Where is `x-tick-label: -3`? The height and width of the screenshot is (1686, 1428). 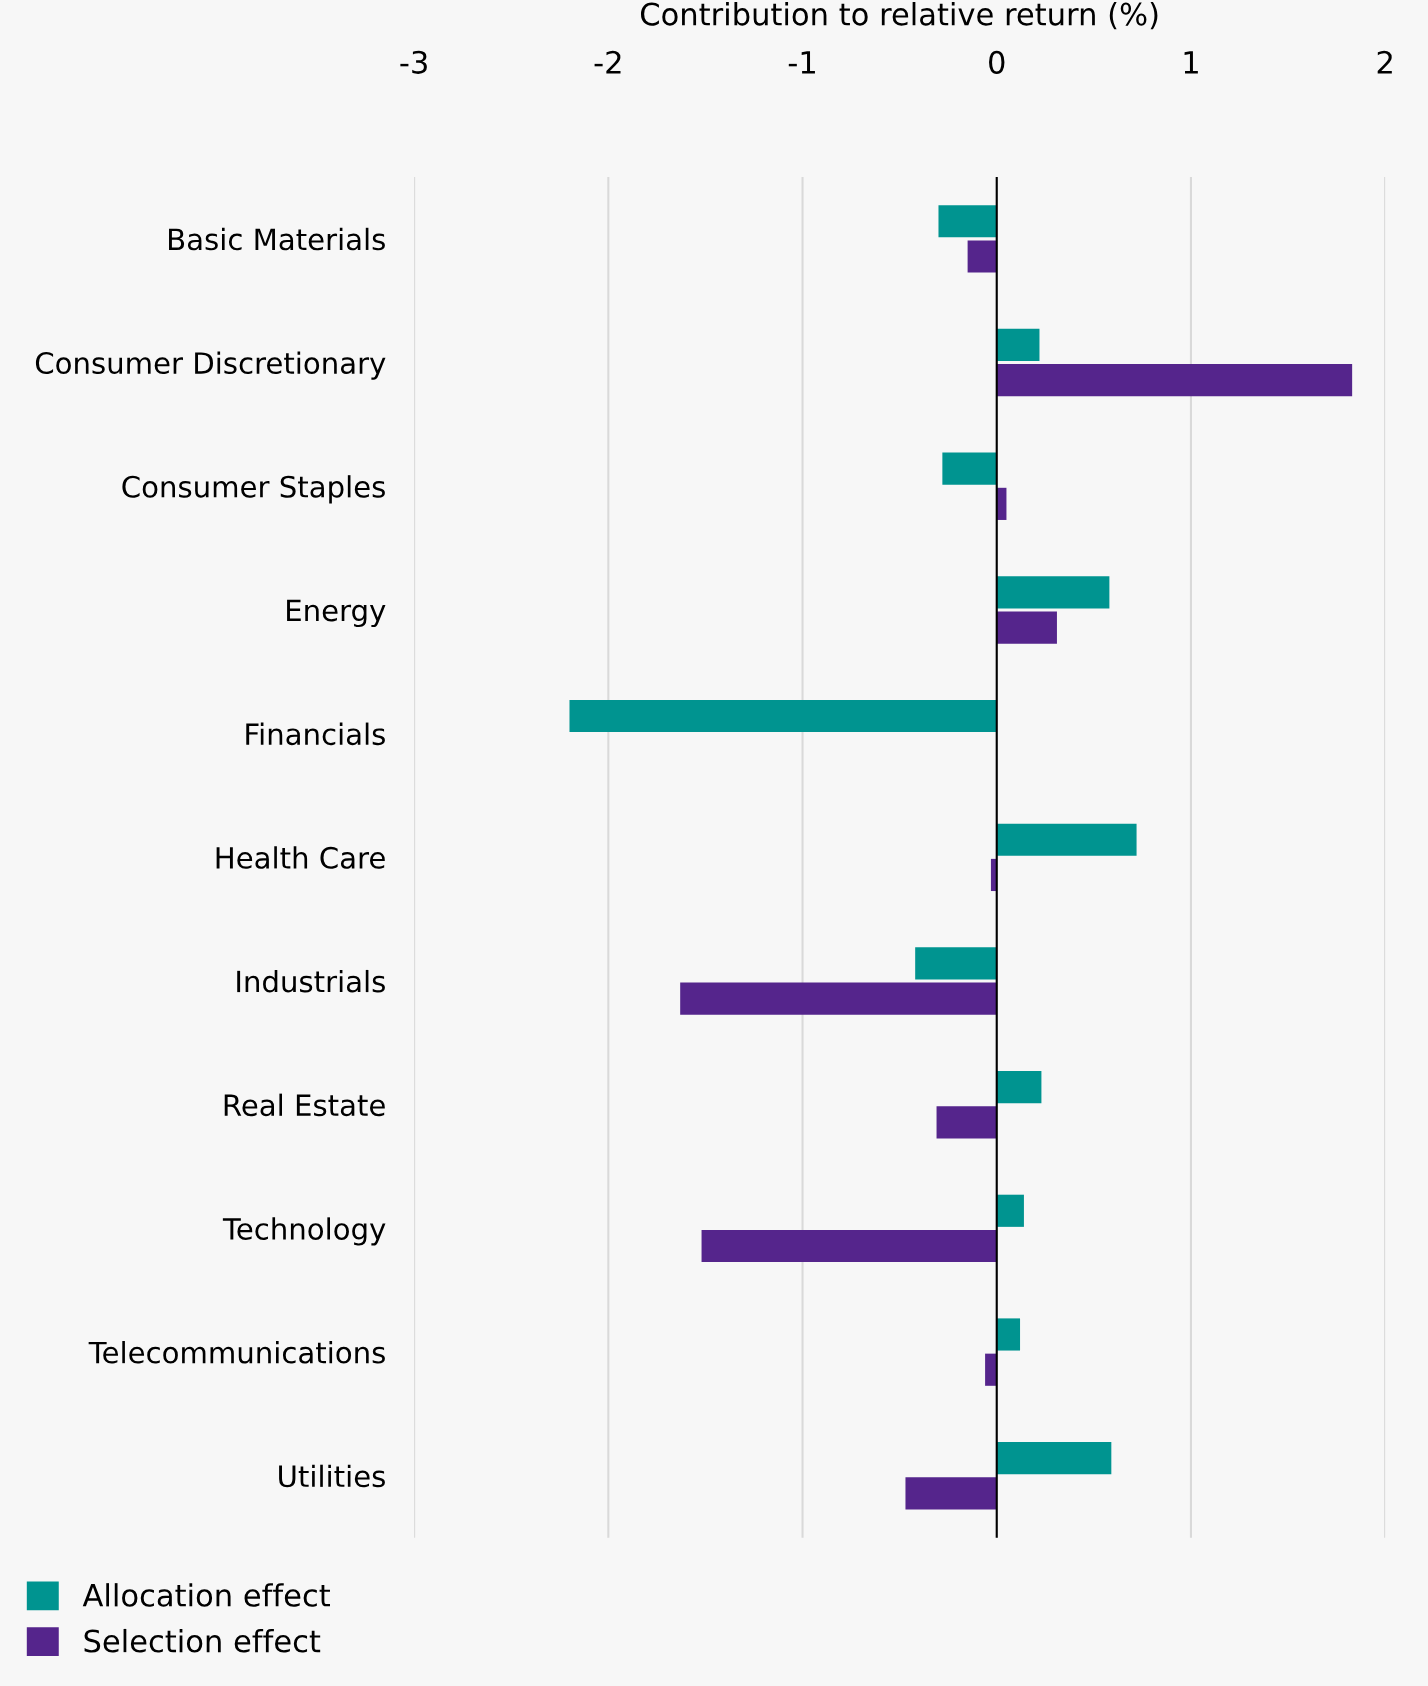 x-tick-label: -3 is located at coordinates (413, 62).